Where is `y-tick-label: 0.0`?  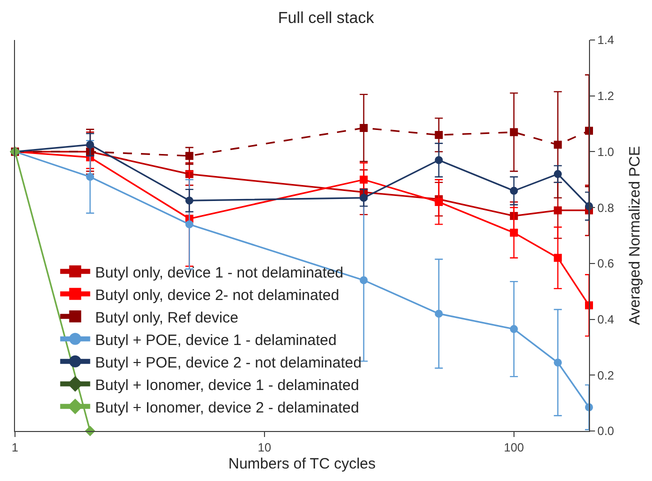 y-tick-label: 0.0 is located at coordinates (605, 431).